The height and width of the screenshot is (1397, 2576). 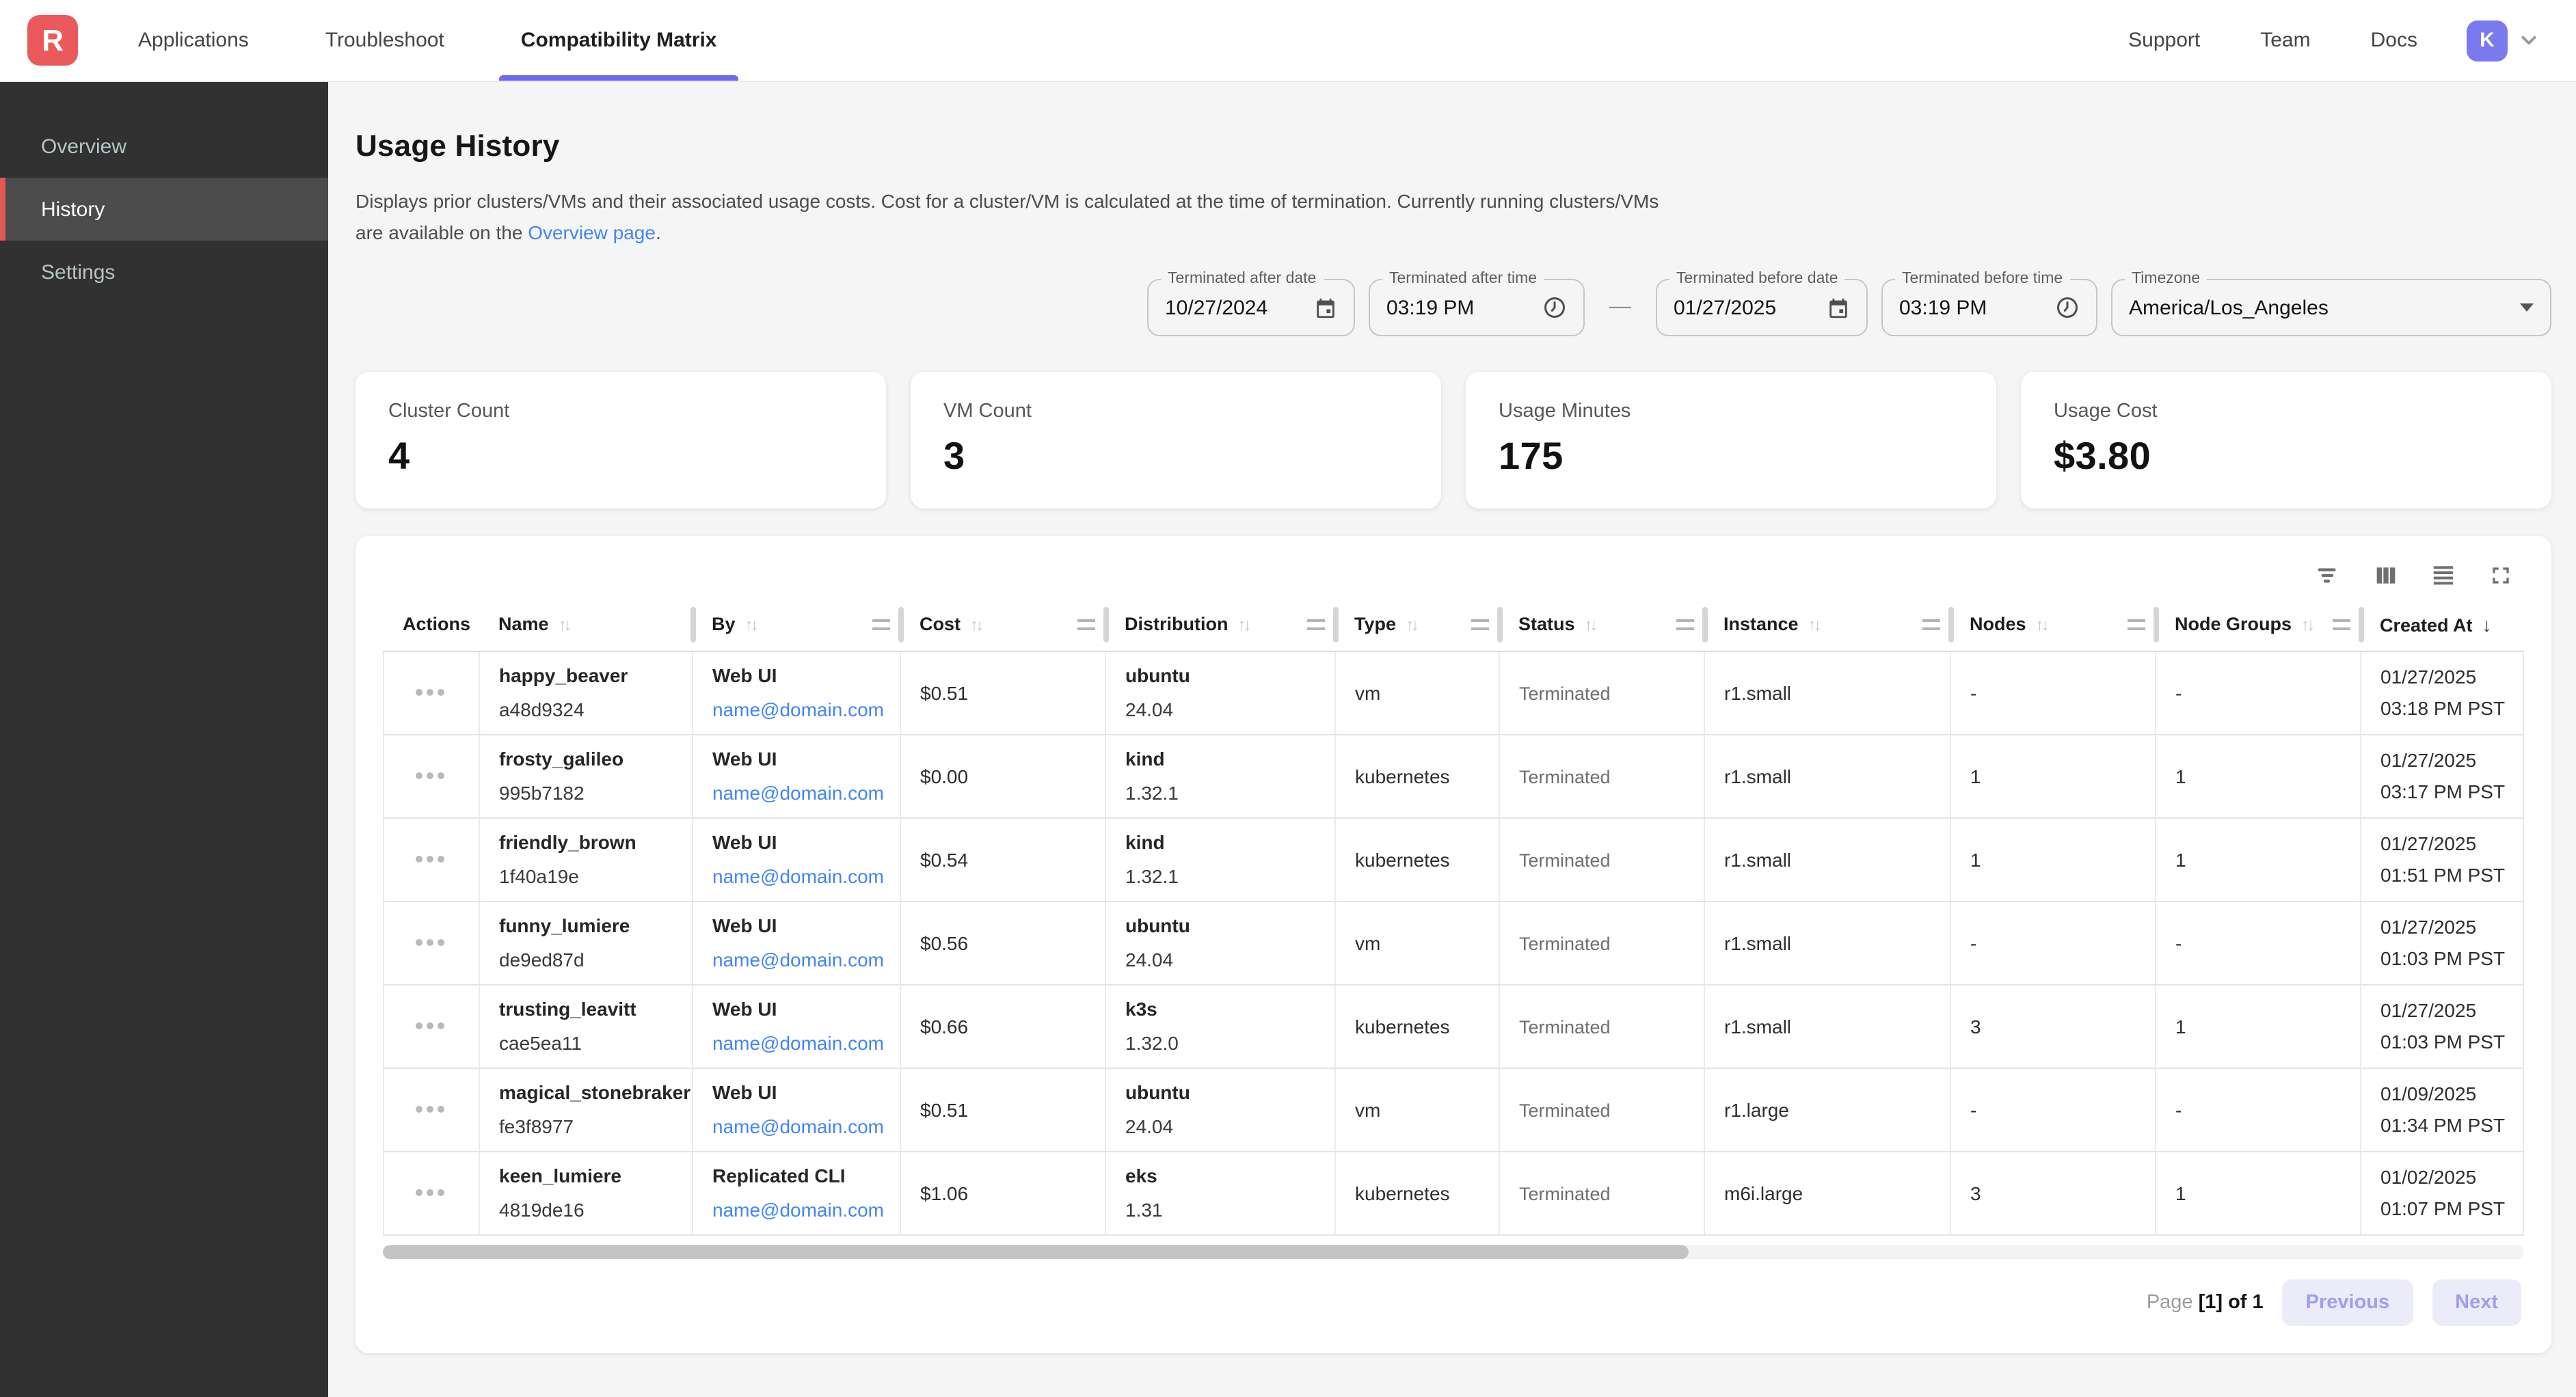 I want to click on fullscreen-icon, so click(x=2501, y=575).